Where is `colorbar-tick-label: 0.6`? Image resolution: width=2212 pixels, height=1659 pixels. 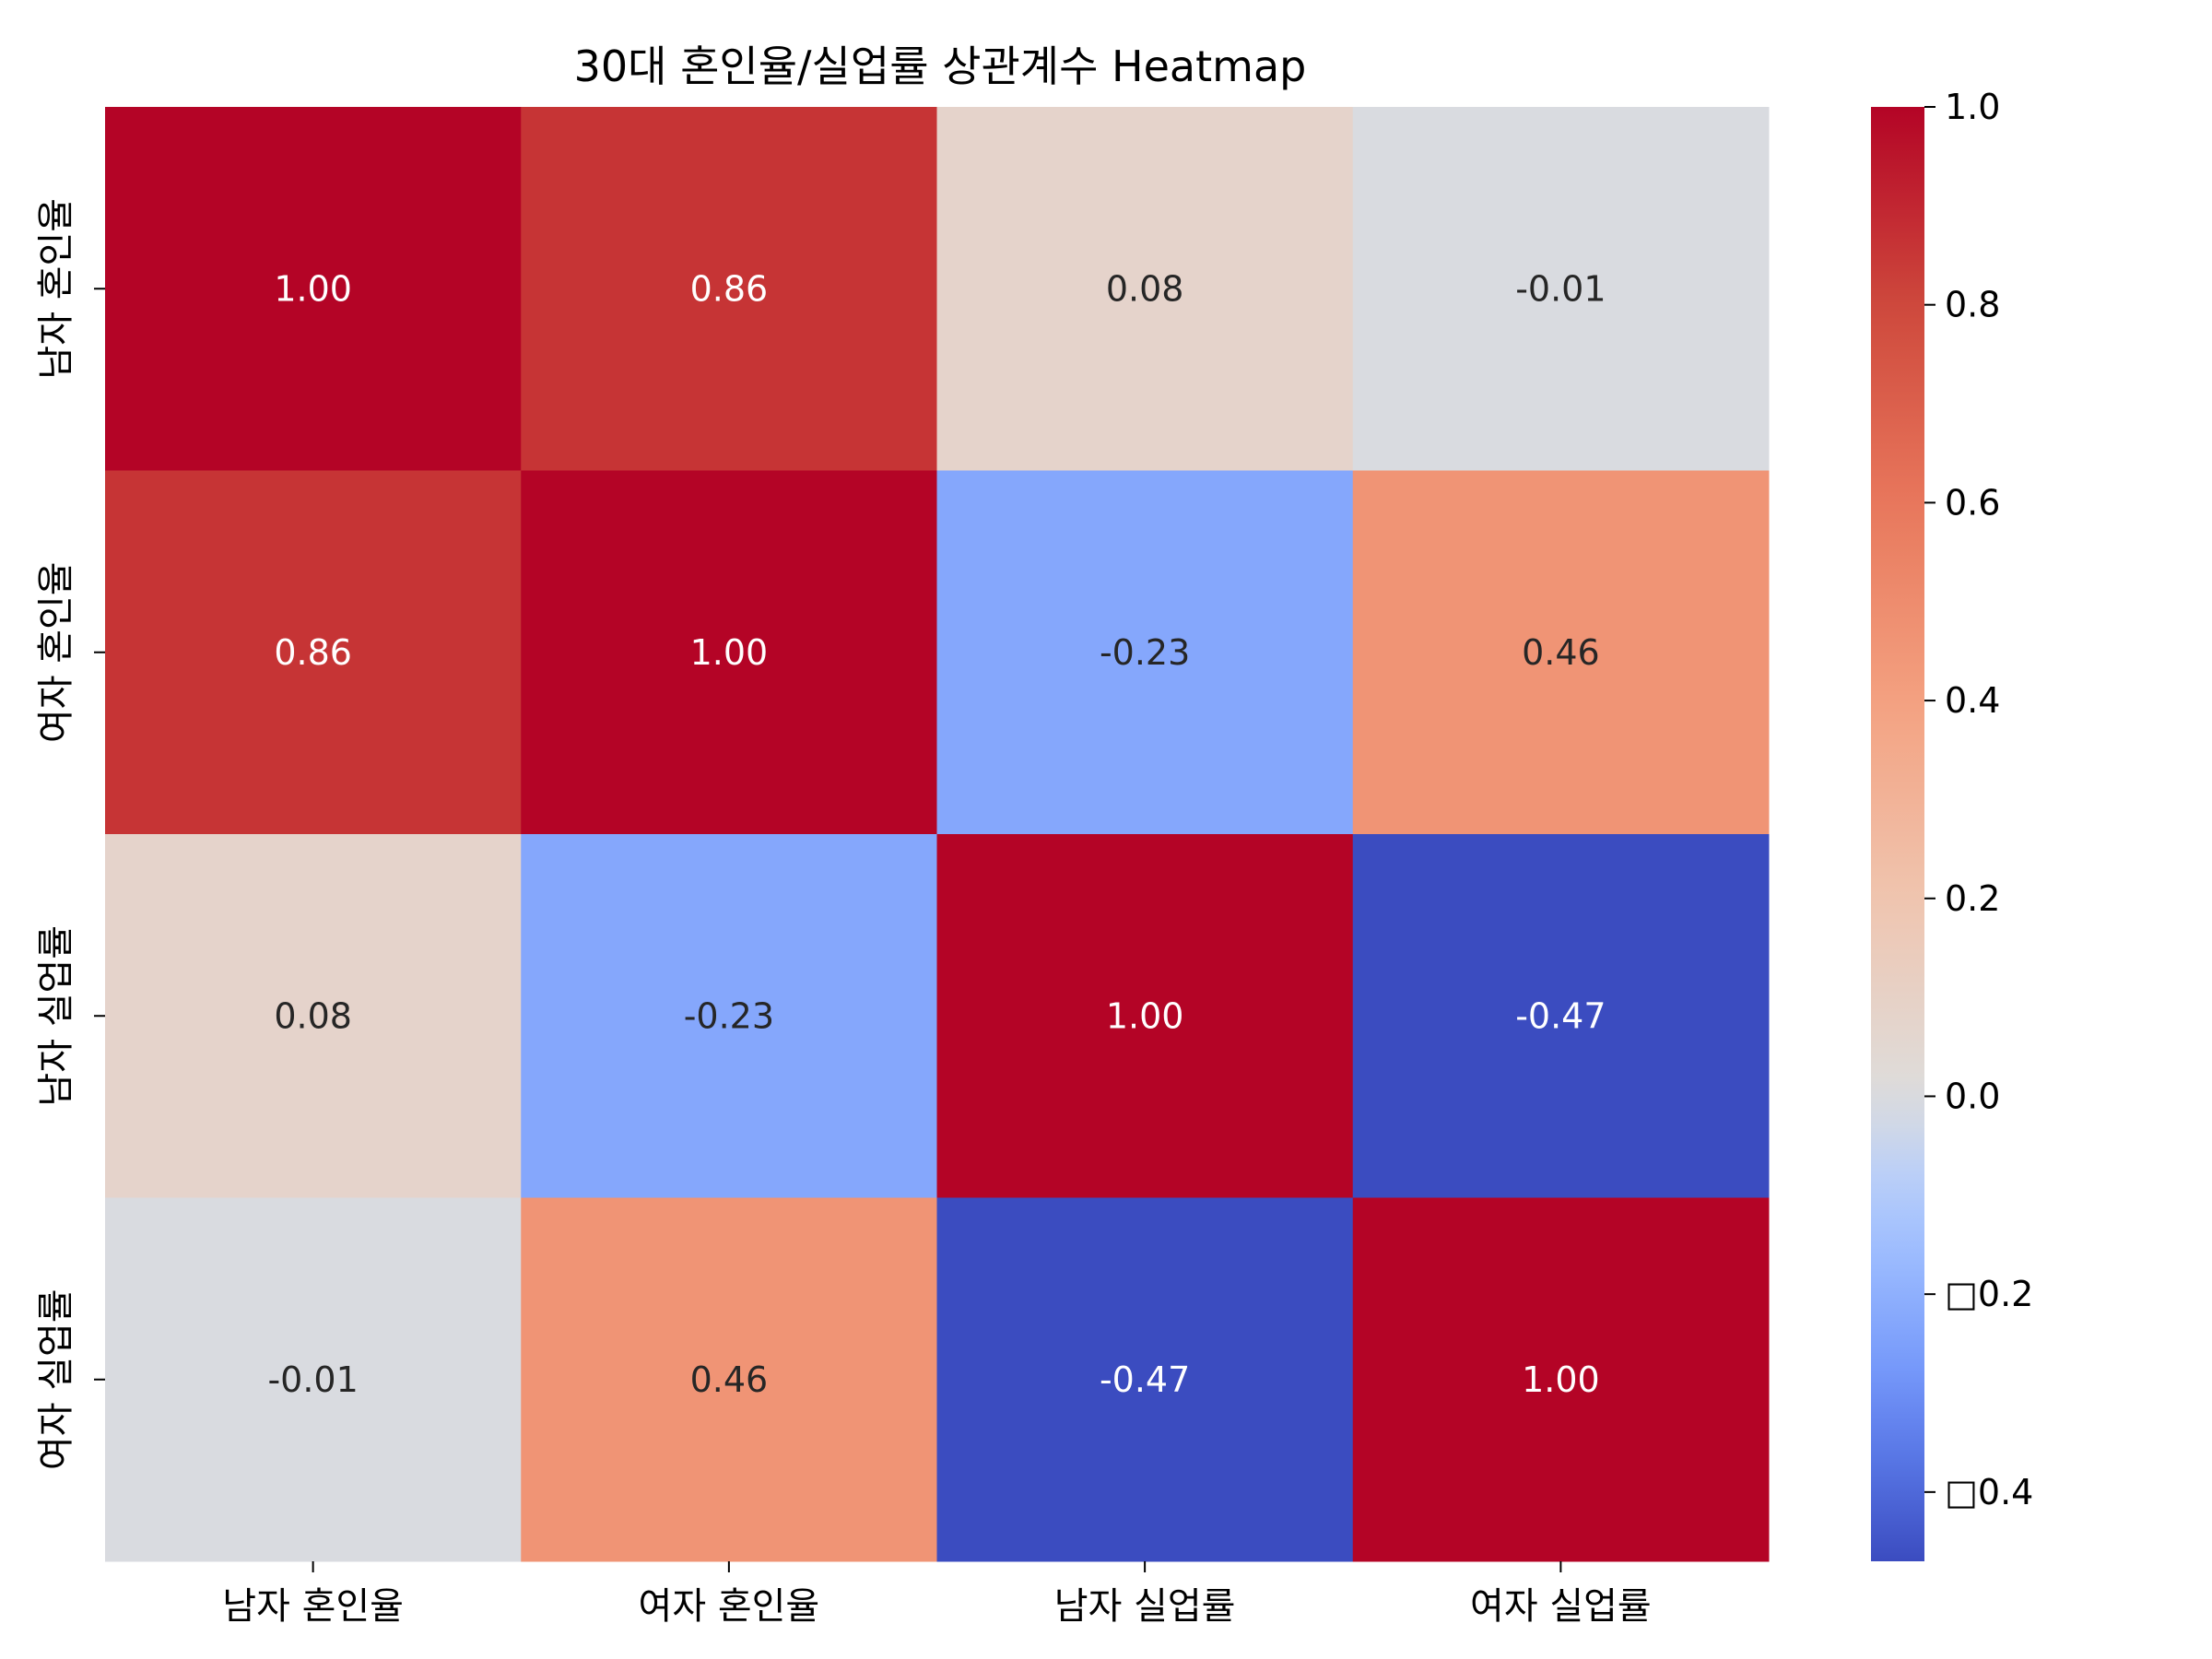
colorbar-tick-label: 0.6 is located at coordinates (1972, 502).